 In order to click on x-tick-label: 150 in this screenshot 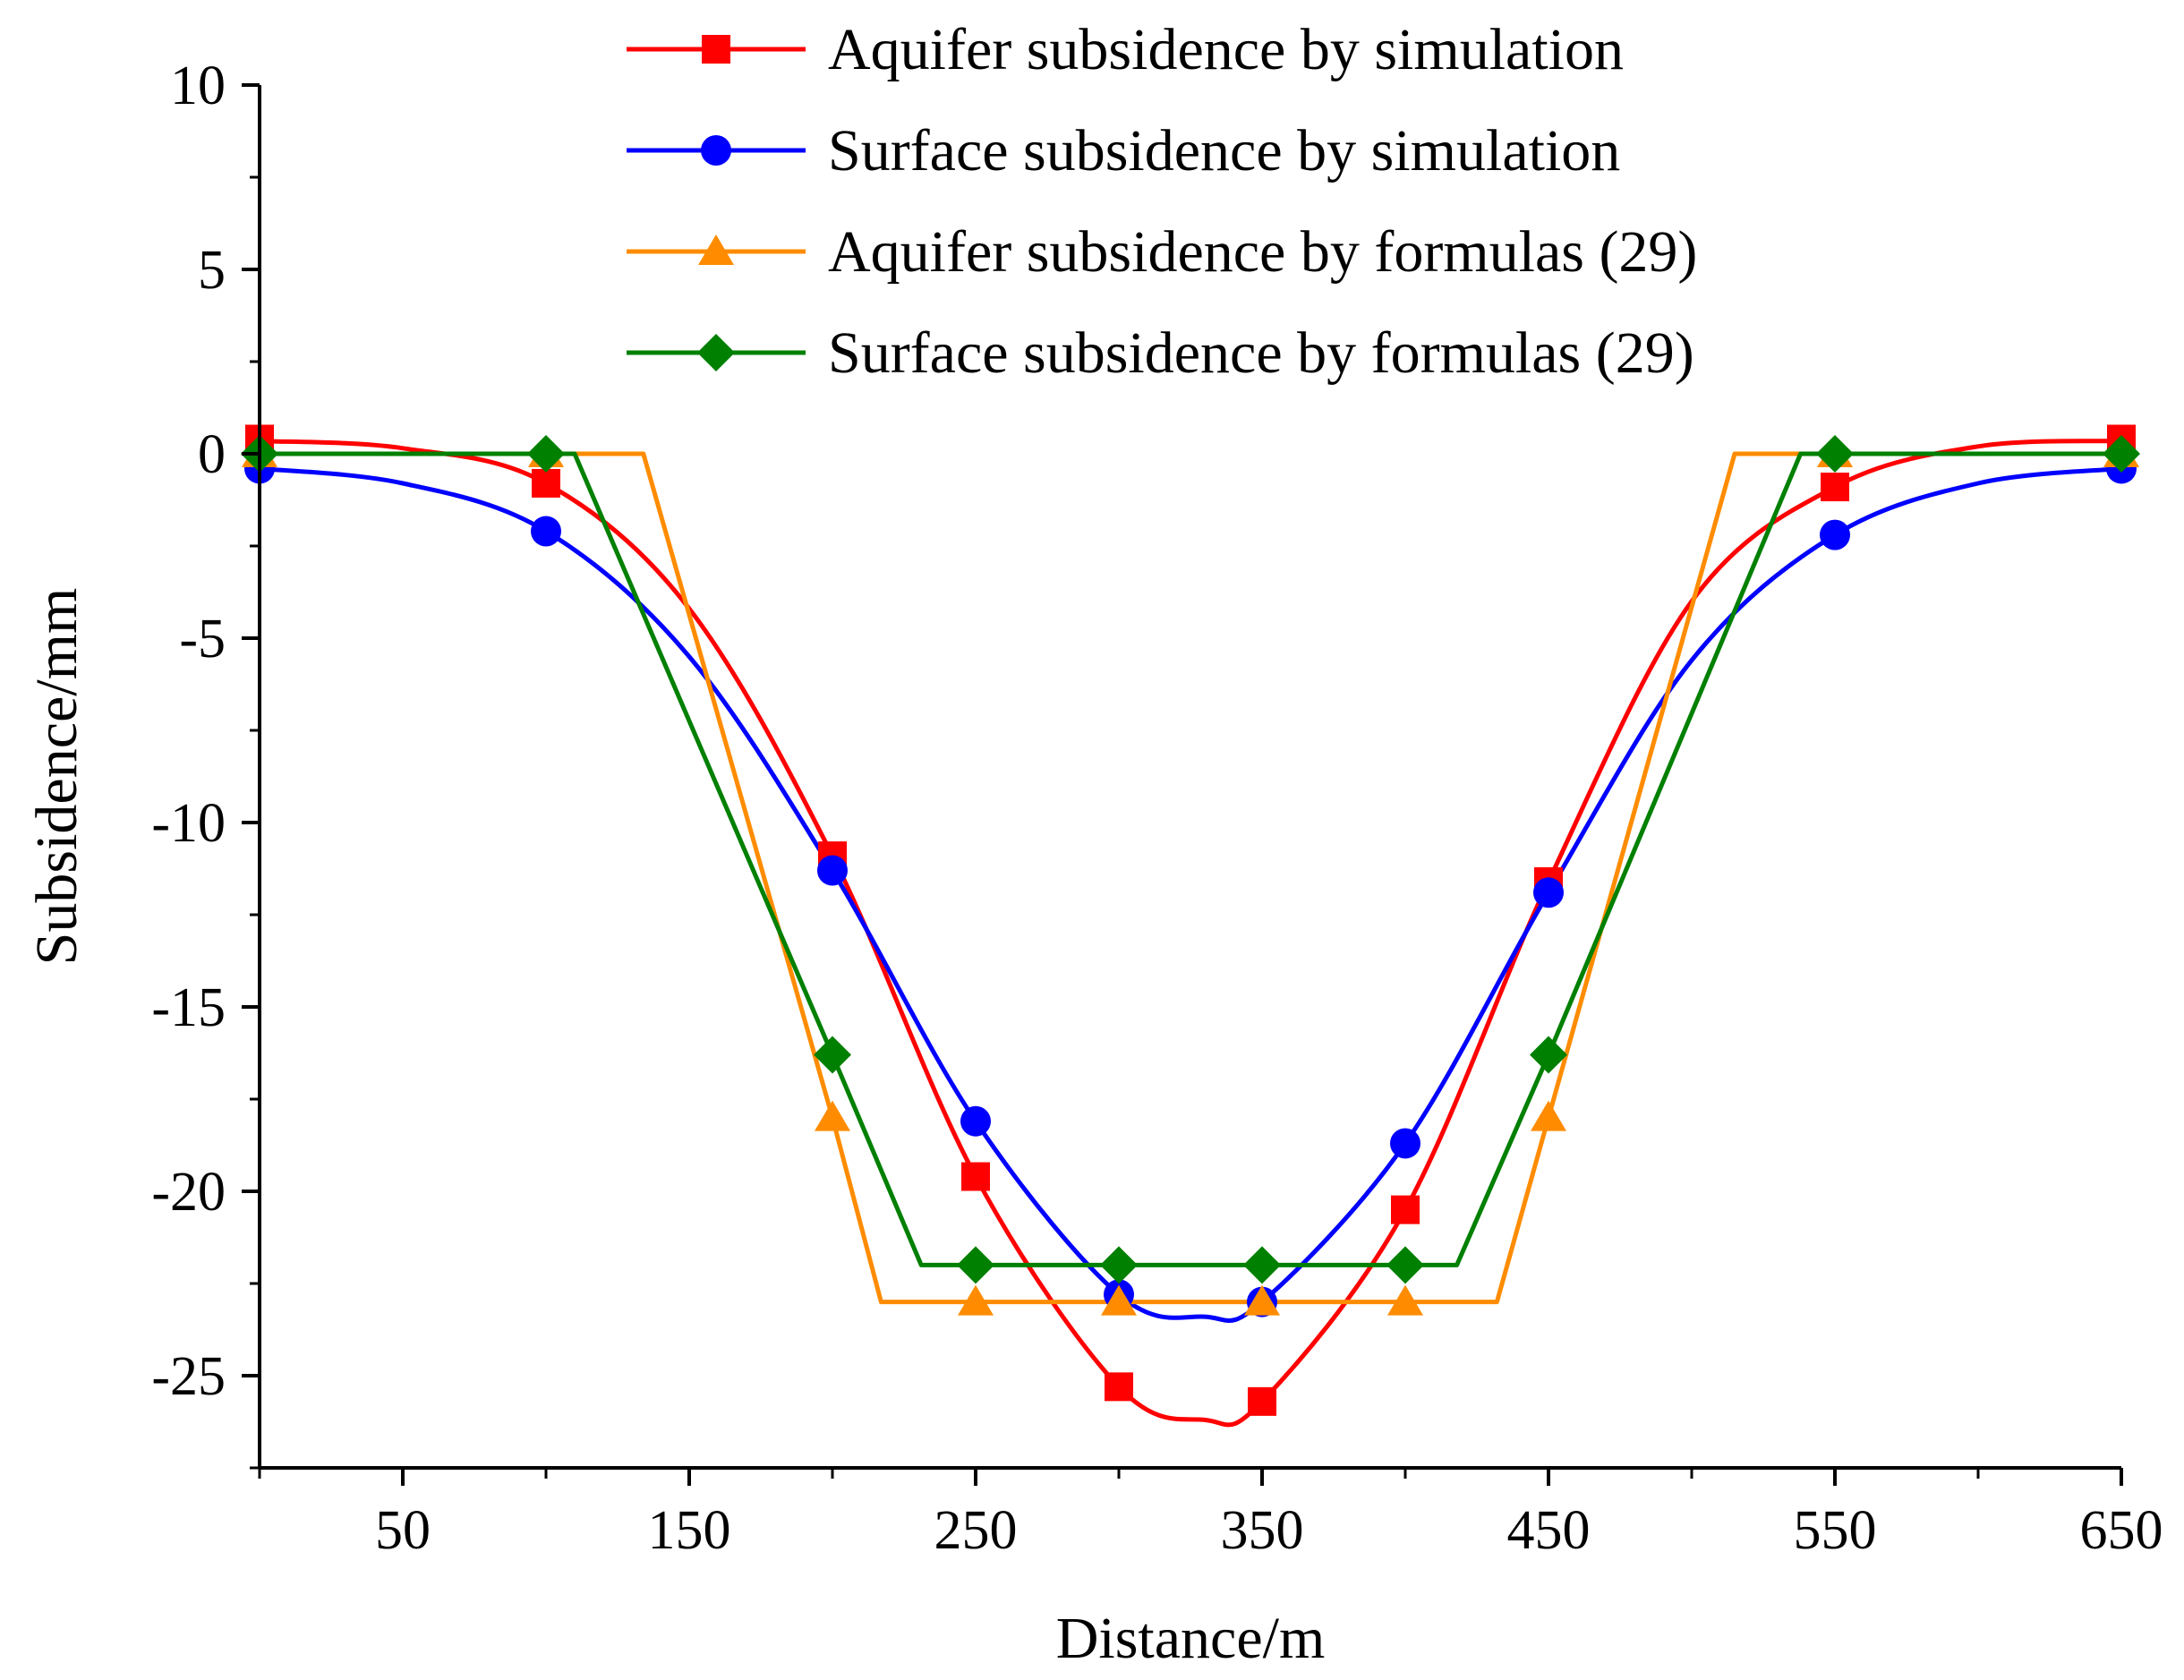, I will do `click(689, 1530)`.